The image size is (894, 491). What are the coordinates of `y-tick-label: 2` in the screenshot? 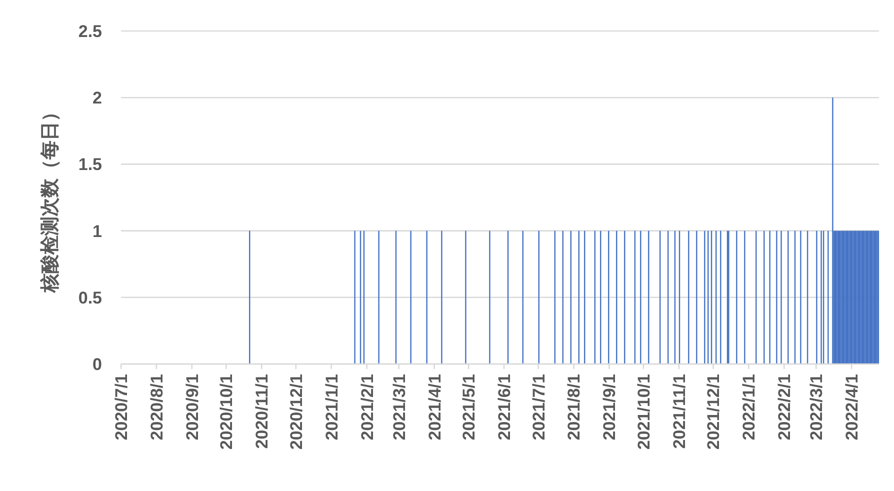 It's located at (97, 98).